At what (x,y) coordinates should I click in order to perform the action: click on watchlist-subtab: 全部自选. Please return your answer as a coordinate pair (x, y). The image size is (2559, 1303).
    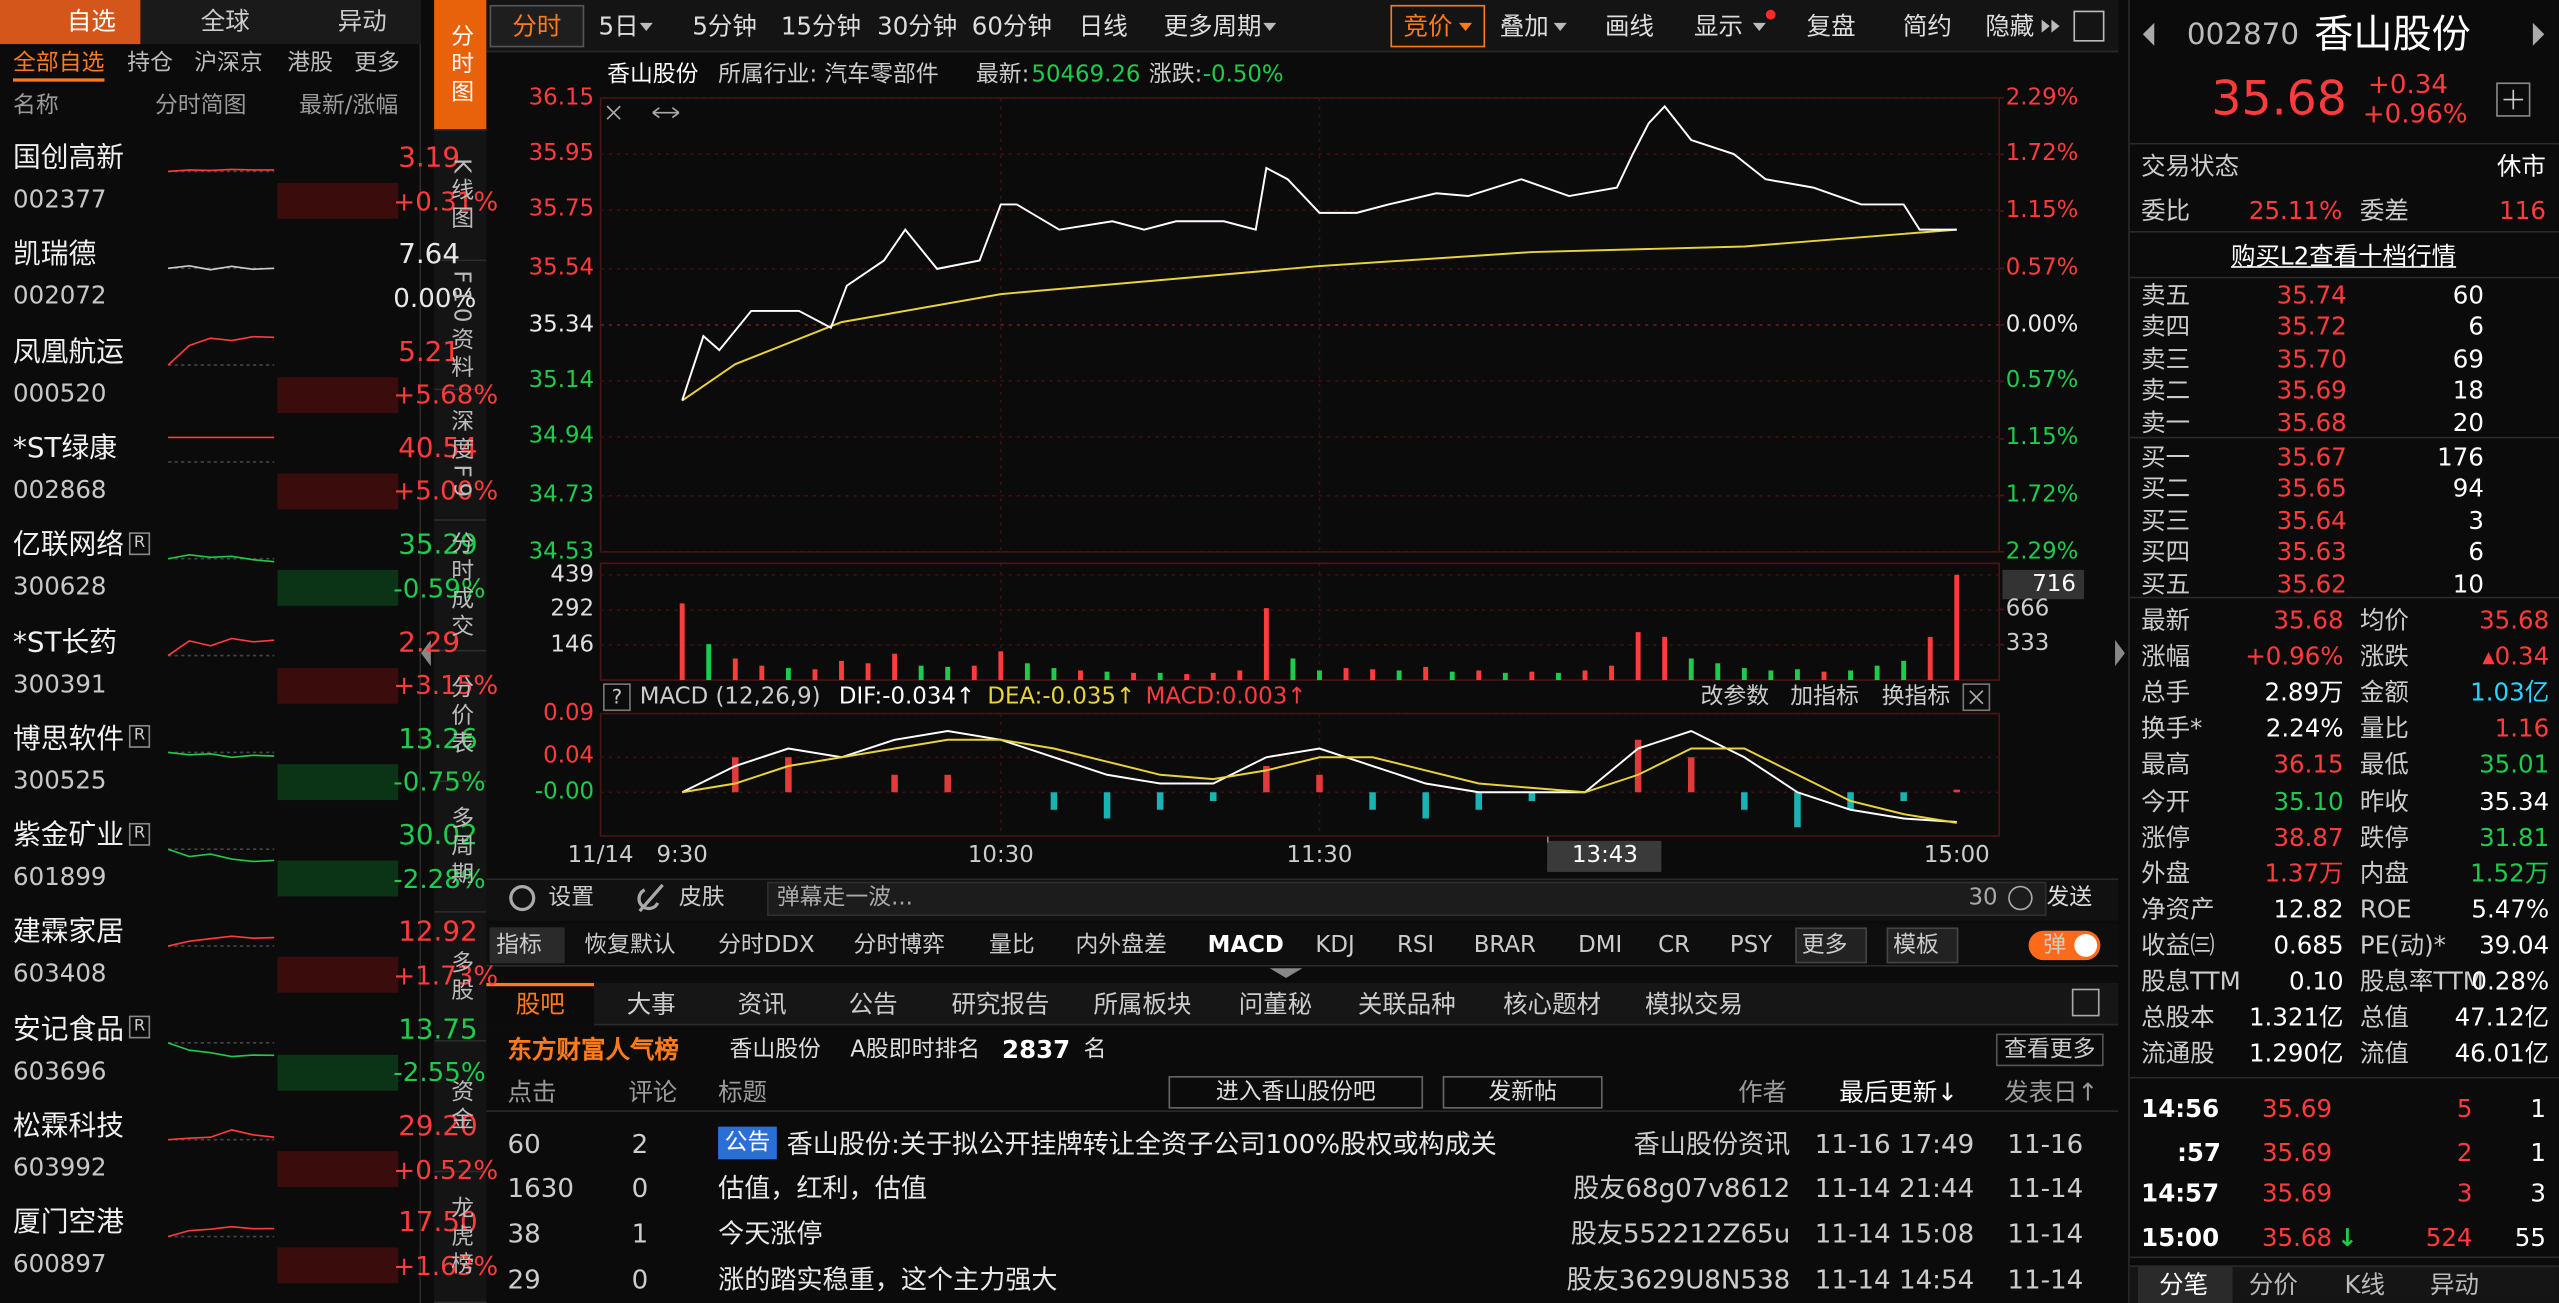
    Looking at the image, I should click on (59, 65).